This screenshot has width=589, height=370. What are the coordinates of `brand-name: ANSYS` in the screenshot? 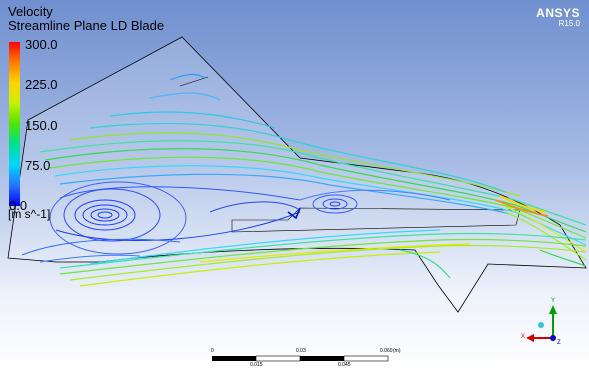 It's located at (558, 13).